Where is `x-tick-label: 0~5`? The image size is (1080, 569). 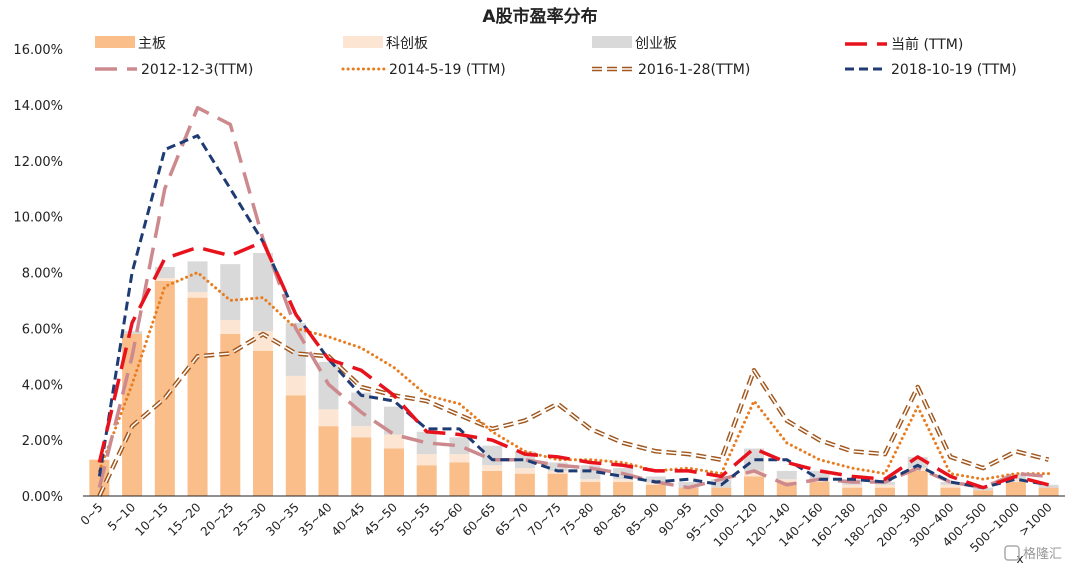 x-tick-label: 0~5 is located at coordinates (92, 514).